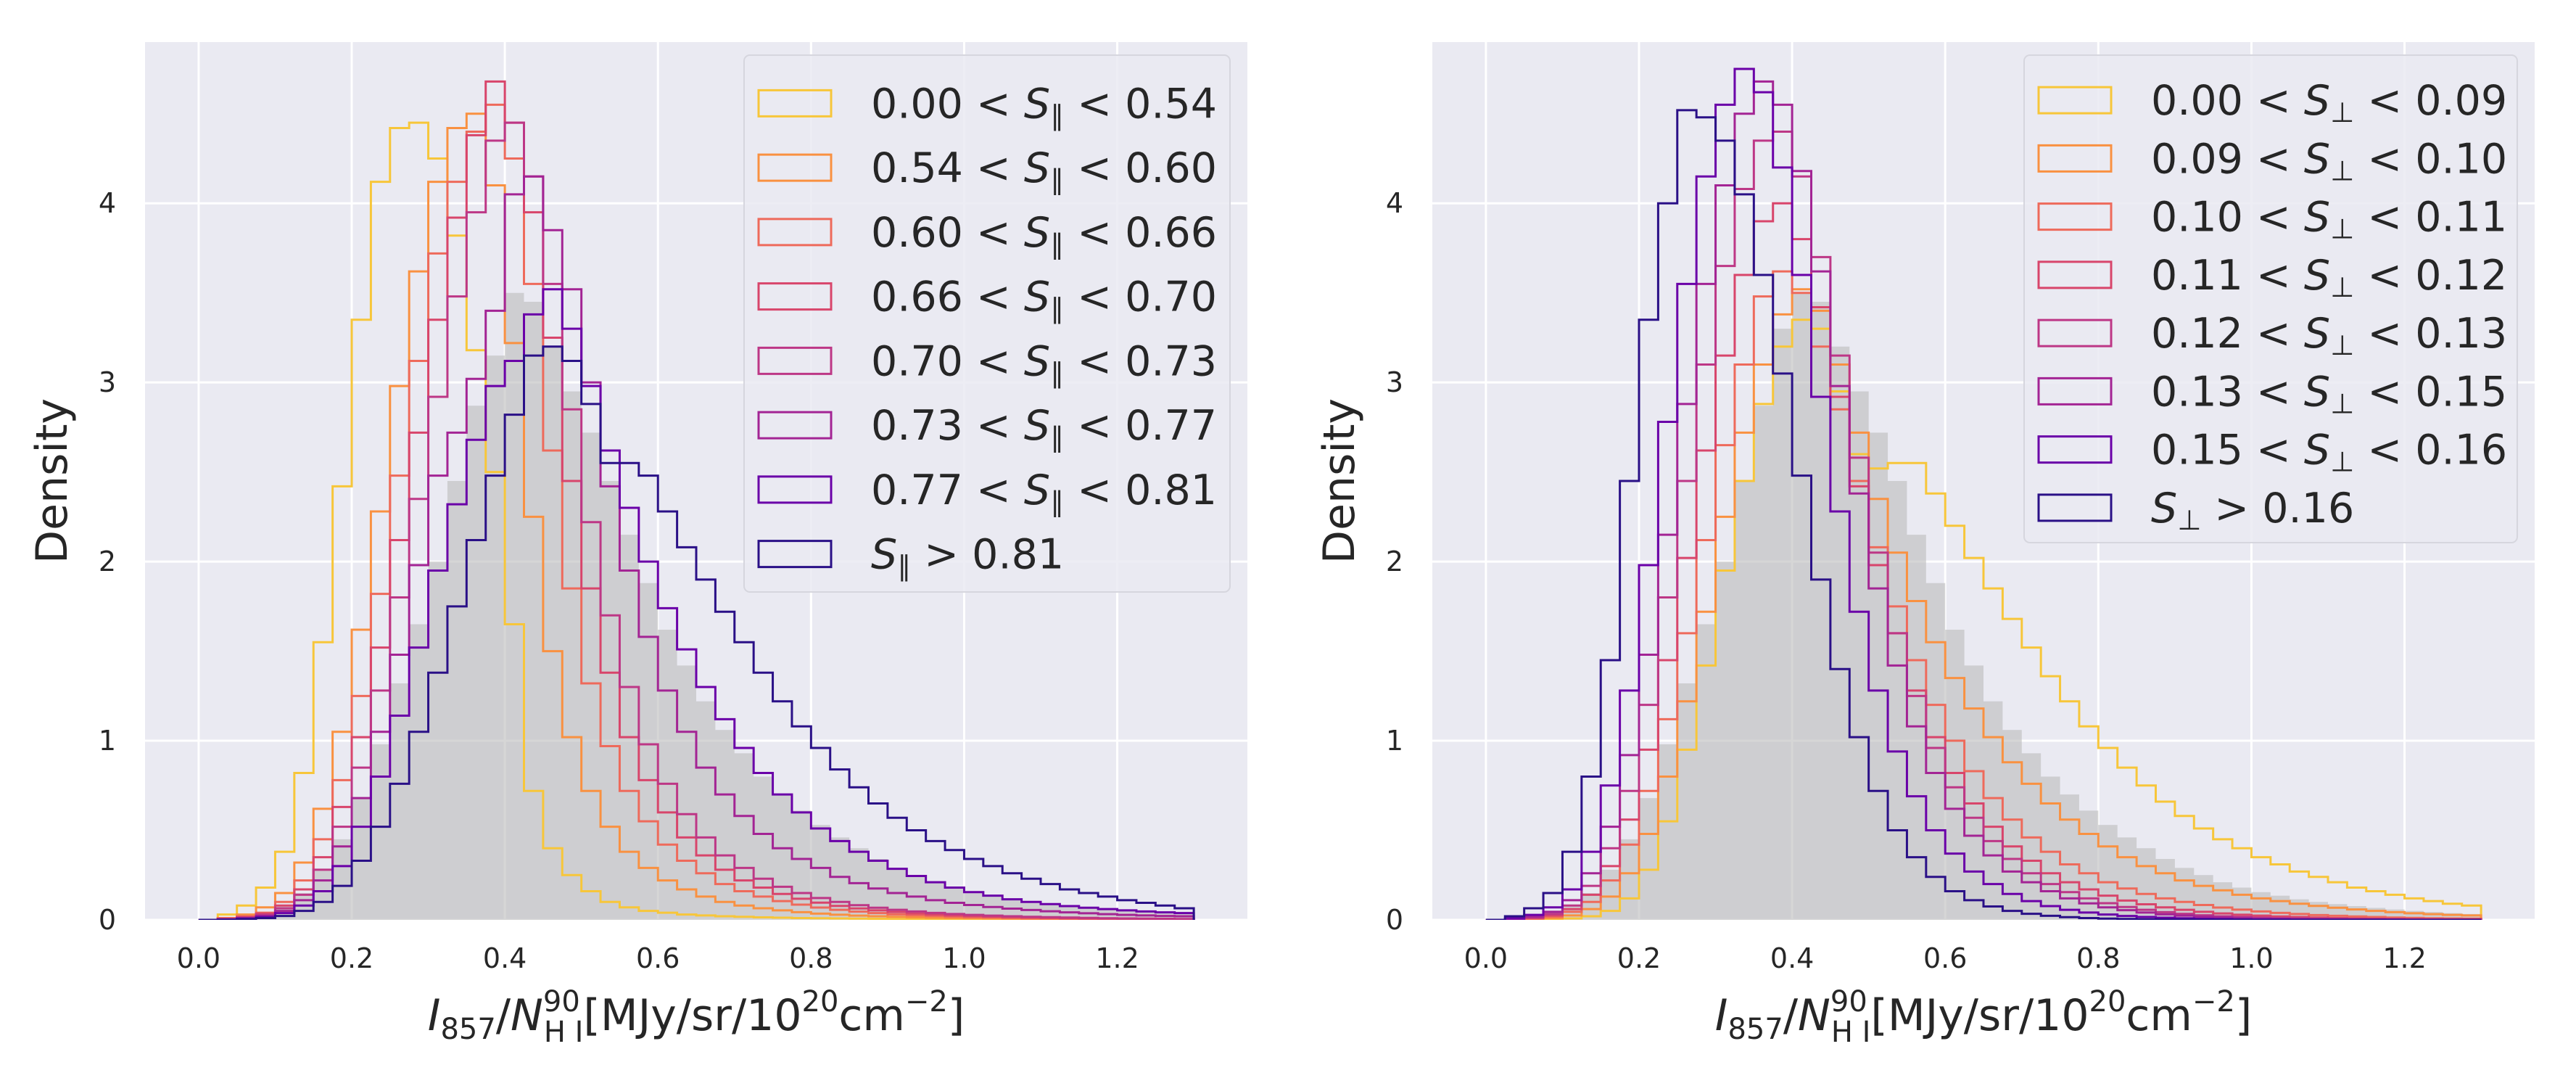 The image size is (2576, 1086). What do you see at coordinates (2329, 393) in the screenshot?
I see `legend-label: 0.13 < S⊥ < 0.15` at bounding box center [2329, 393].